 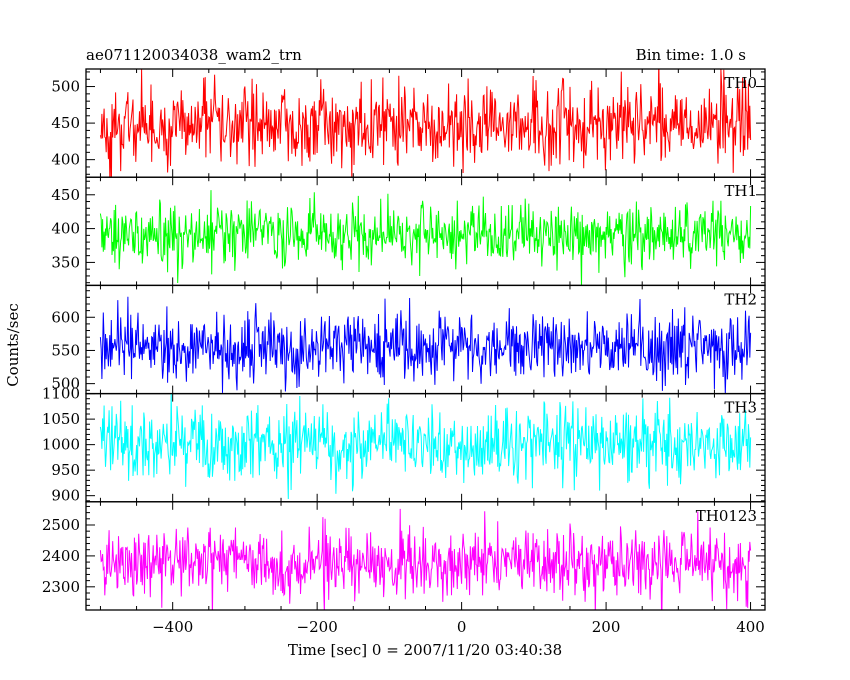 I want to click on y-tick-label: 550, so click(x=65, y=350).